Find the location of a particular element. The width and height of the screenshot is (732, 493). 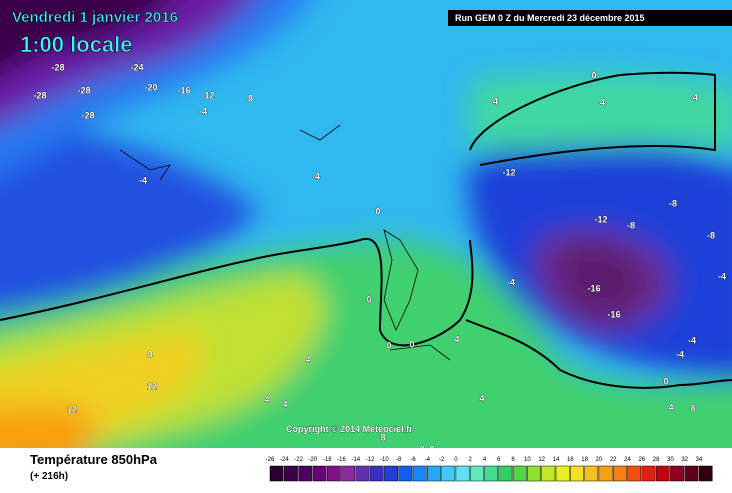

scale-tick-label: 6 is located at coordinates (499, 460).